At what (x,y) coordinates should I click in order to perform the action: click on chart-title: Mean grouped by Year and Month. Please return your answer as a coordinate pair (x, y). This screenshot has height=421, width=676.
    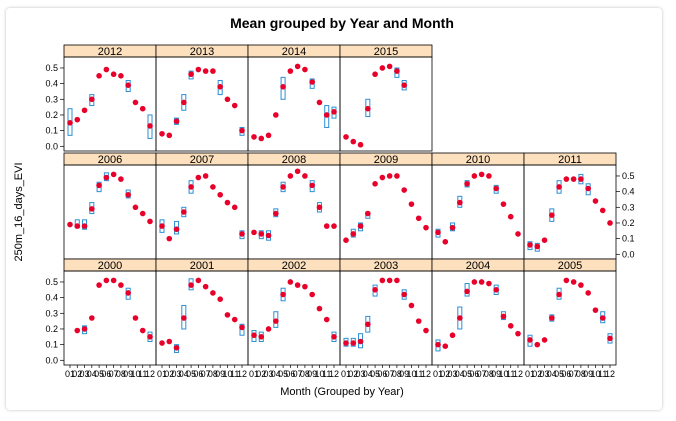
    Looking at the image, I should click on (342, 23).